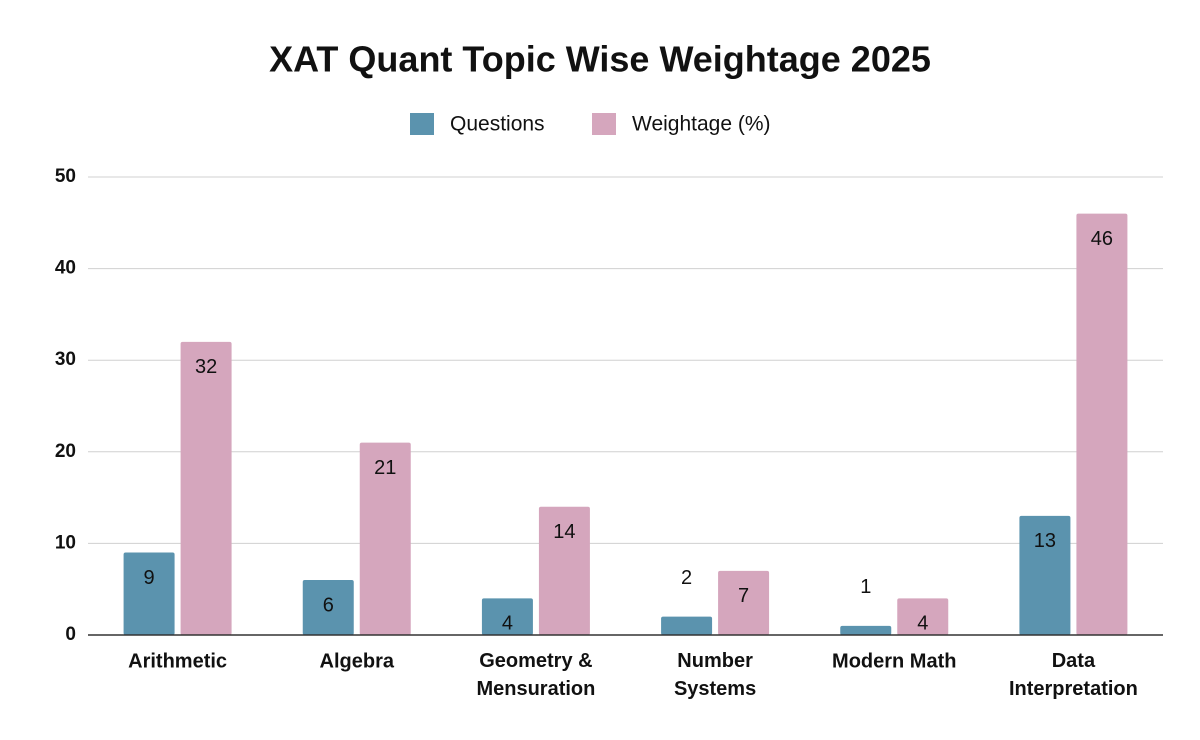 The width and height of the screenshot is (1200, 740). I want to click on y-tick-label: 0, so click(70, 634).